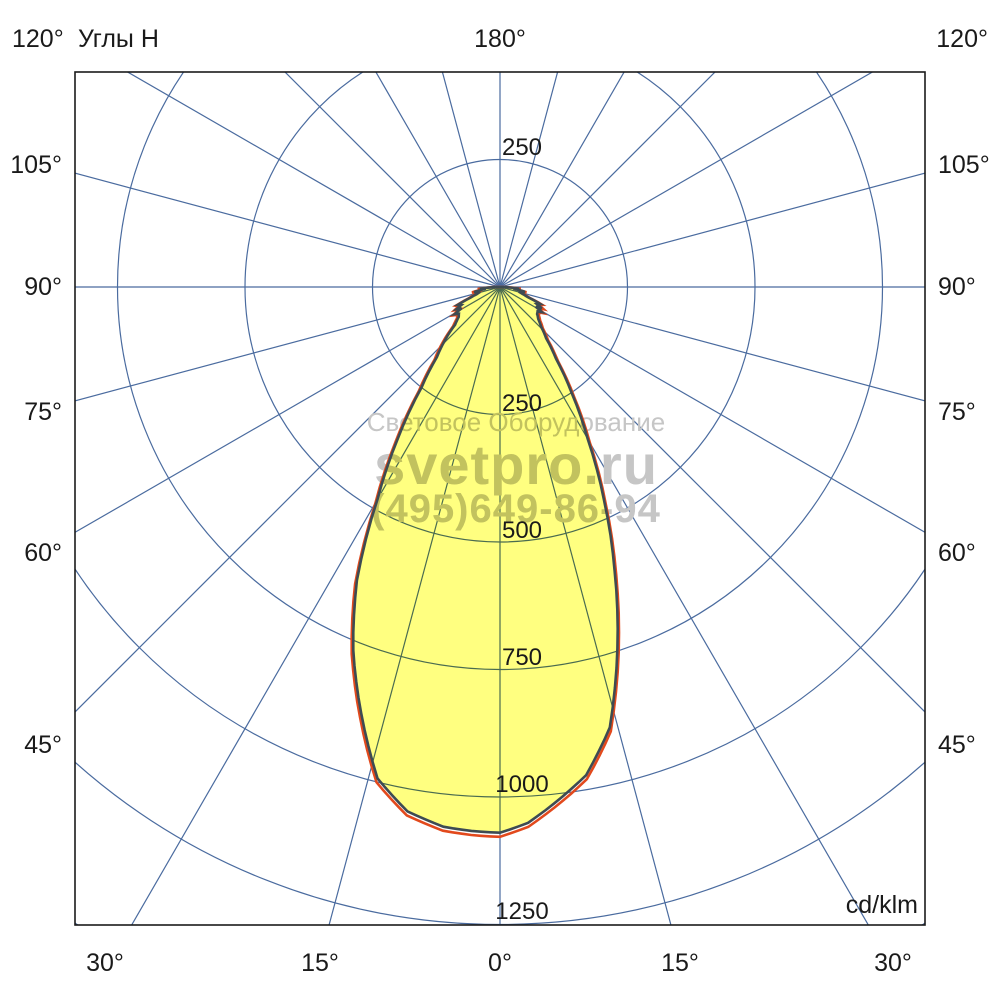 Image resolution: width=1000 pixels, height=1000 pixels. Describe the element at coordinates (957, 287) in the screenshot. I see `right-angle-label-90: 90°` at that location.